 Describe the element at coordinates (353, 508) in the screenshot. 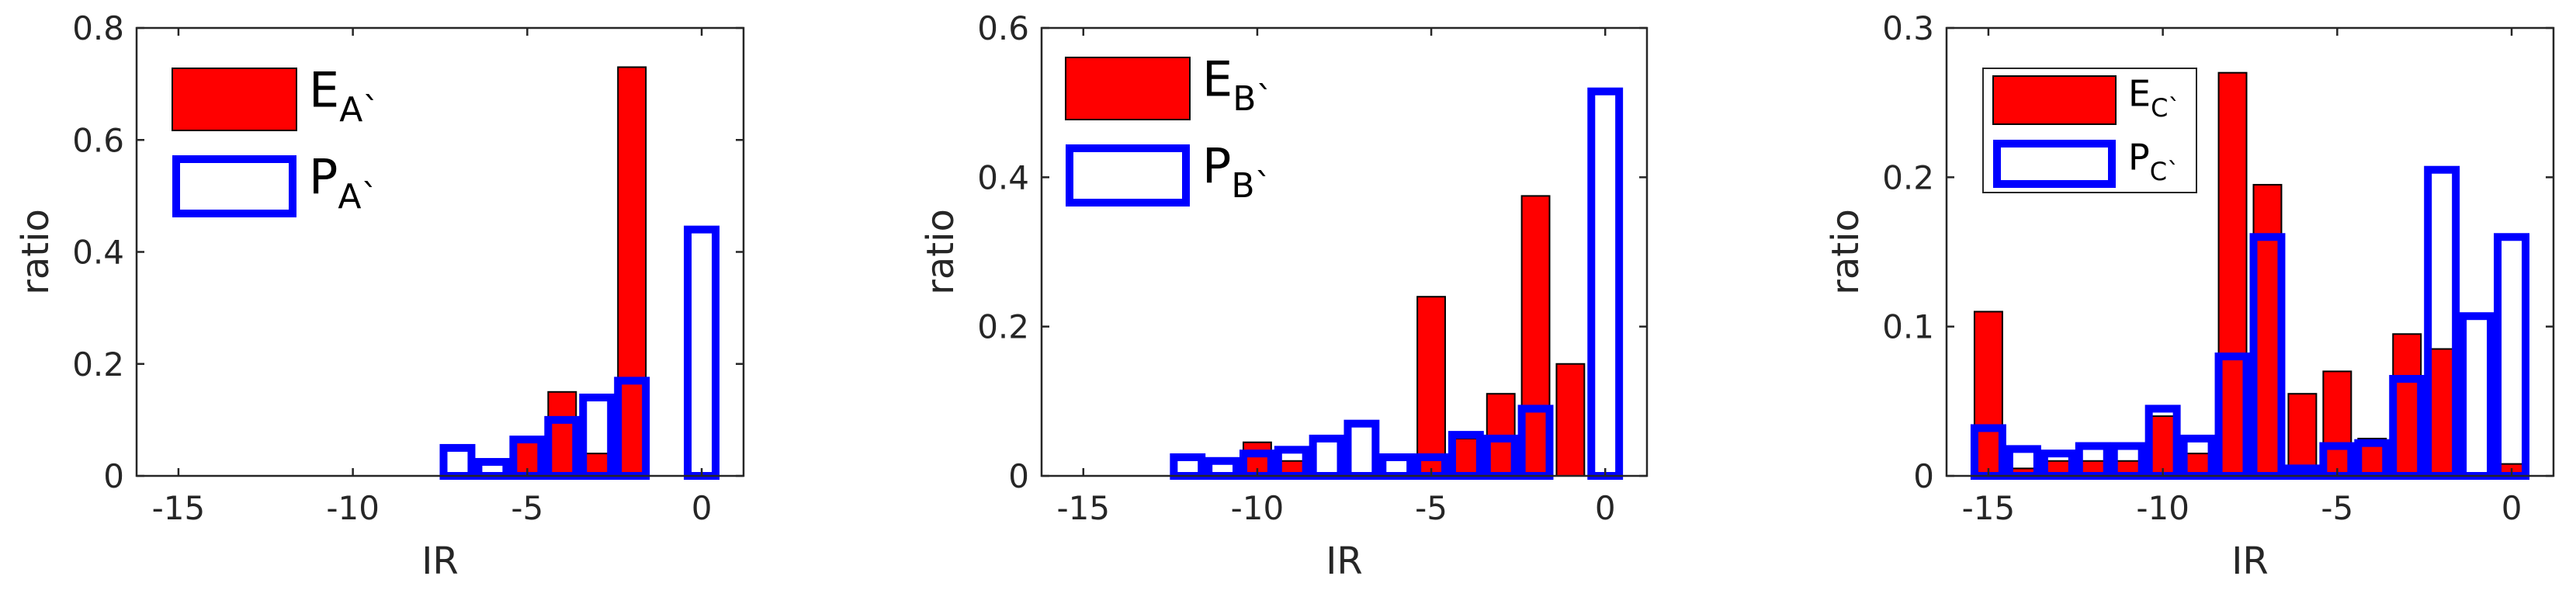

I see `x-tick-label-1-1: -10` at that location.